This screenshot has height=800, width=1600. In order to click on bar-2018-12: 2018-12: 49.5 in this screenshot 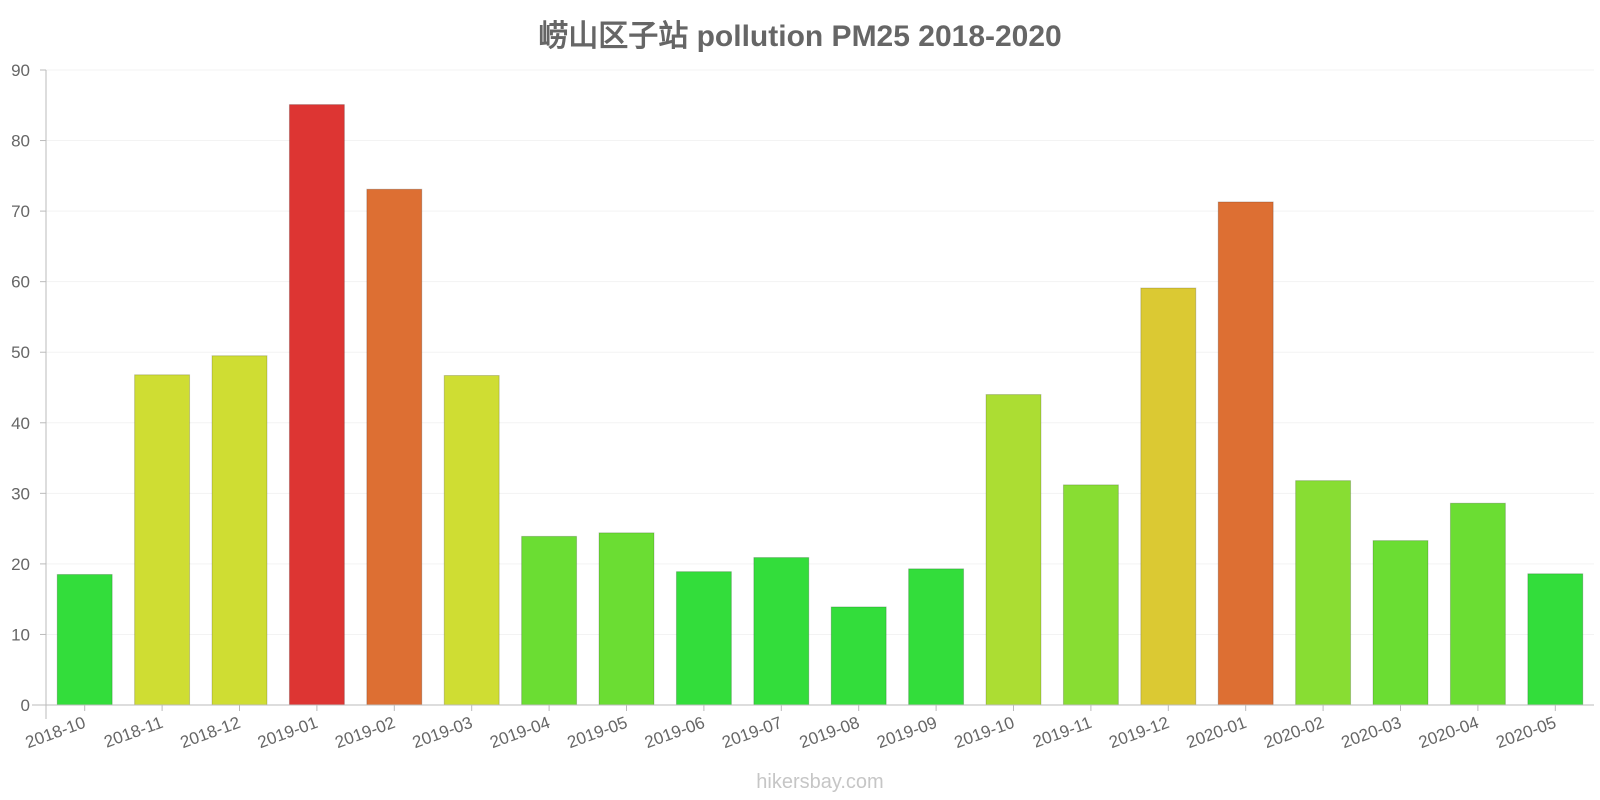, I will do `click(239, 530)`.